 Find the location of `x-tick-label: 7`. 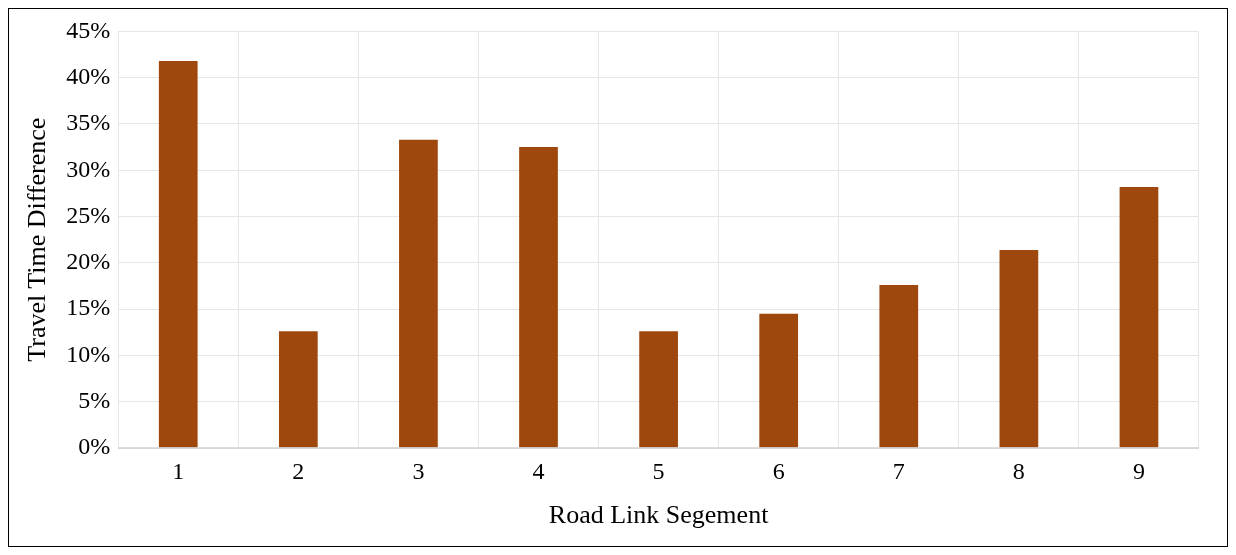

x-tick-label: 7 is located at coordinates (898, 470).